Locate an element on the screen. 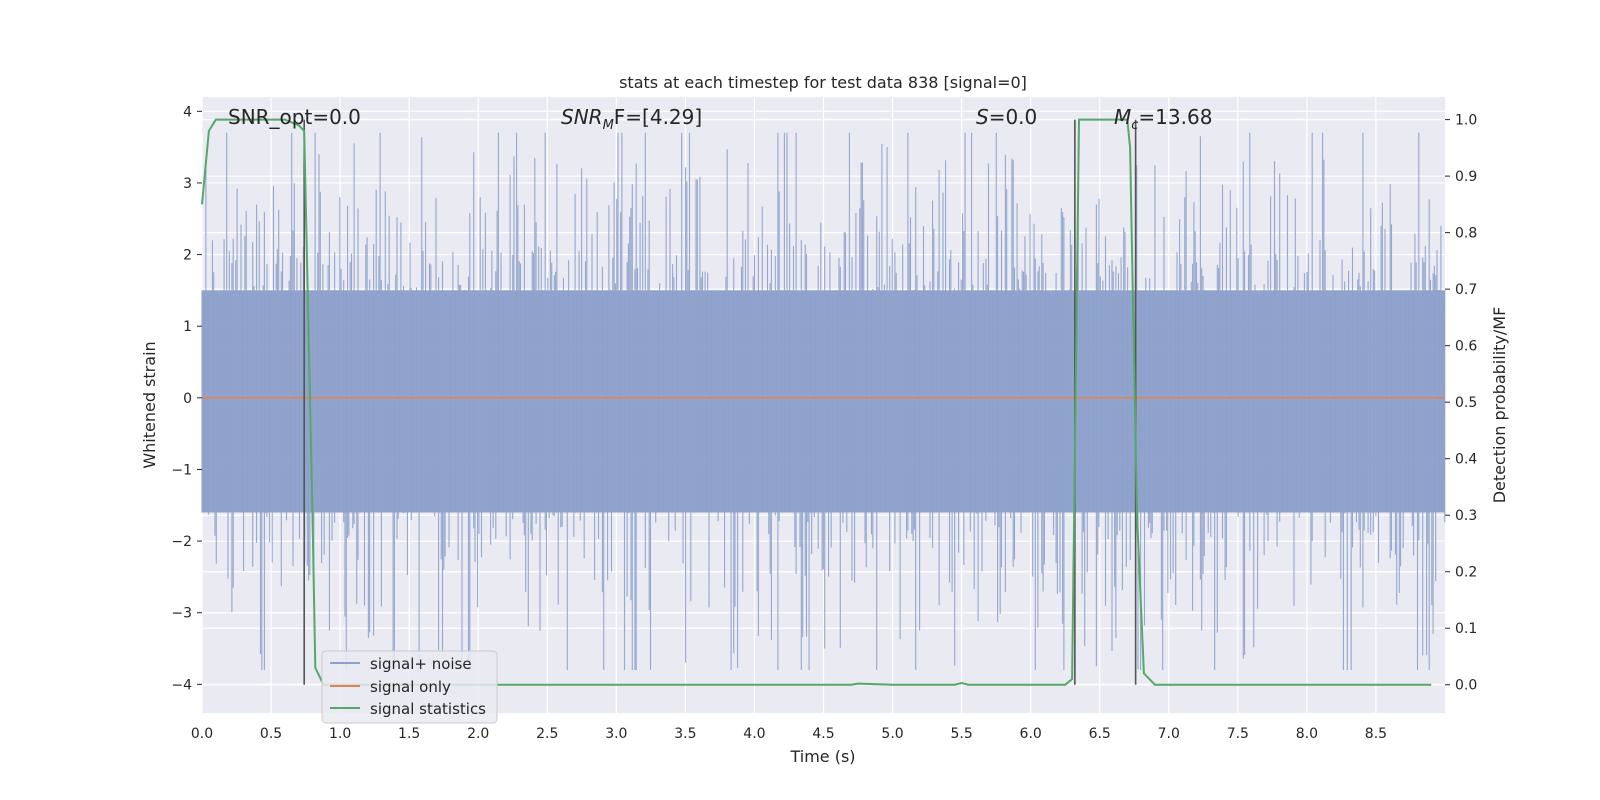  right-tick-label: 0.1 is located at coordinates (1466, 629).